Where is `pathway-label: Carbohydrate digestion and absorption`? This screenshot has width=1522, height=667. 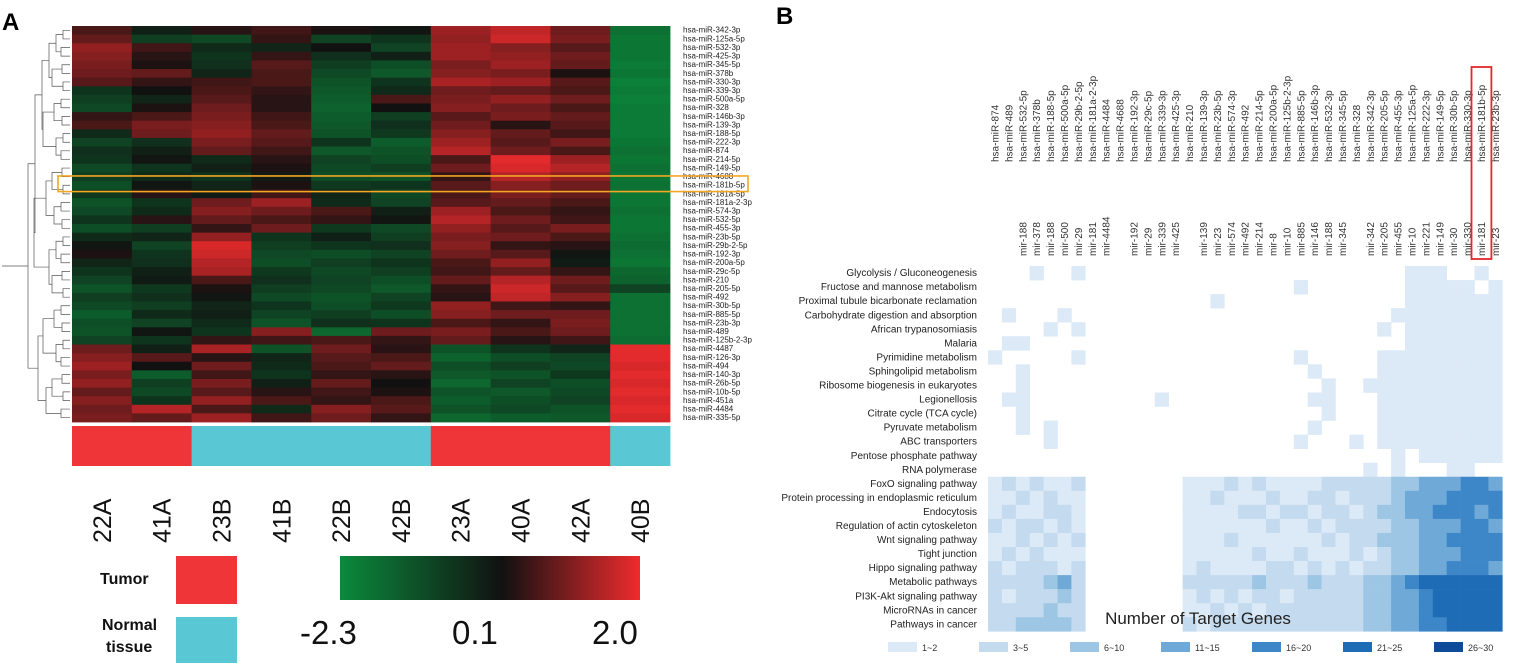 pathway-label: Carbohydrate digestion and absorption is located at coordinates (891, 315).